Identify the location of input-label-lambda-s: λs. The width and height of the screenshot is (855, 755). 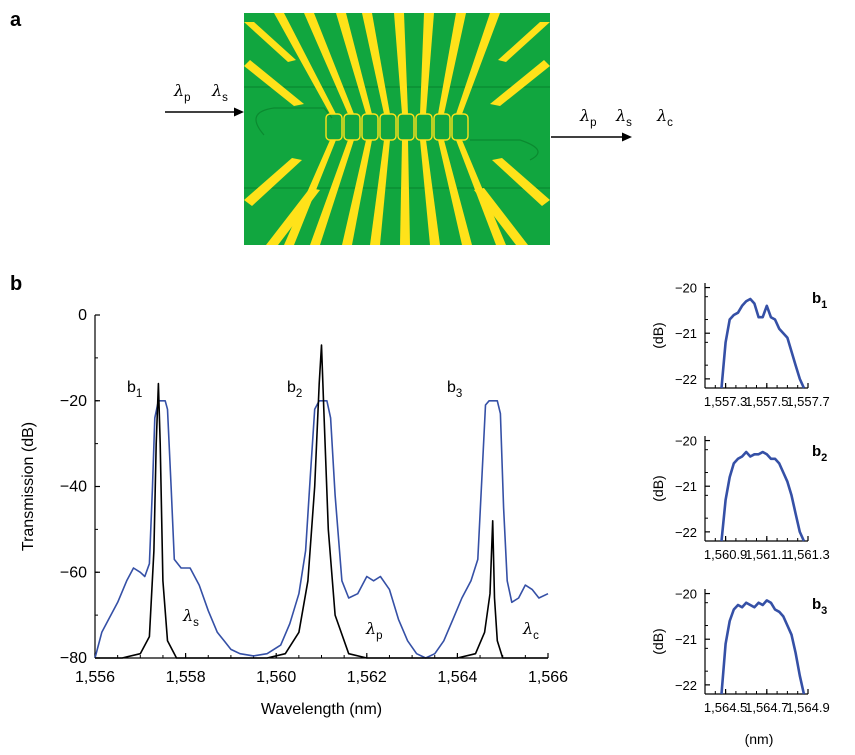
(219, 92).